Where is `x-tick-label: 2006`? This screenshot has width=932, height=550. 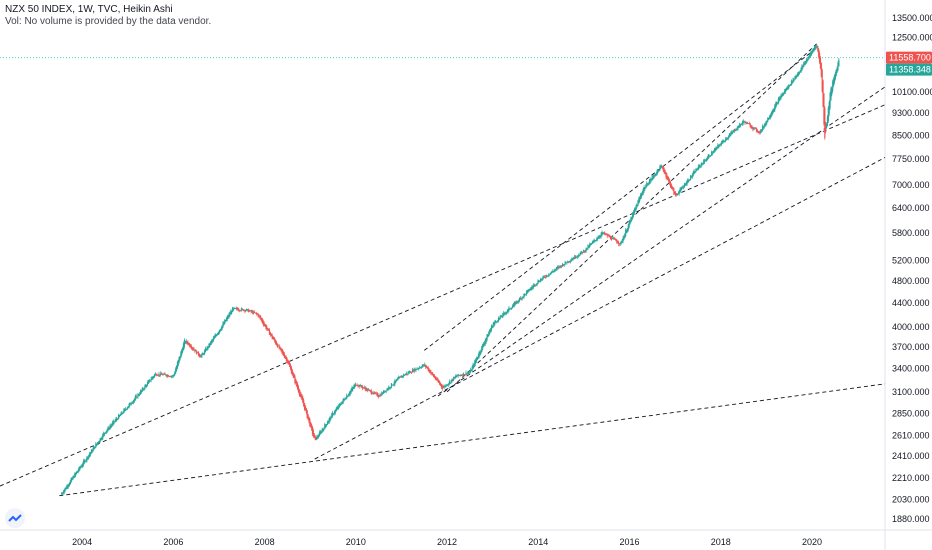
x-tick-label: 2006 is located at coordinates (173, 542).